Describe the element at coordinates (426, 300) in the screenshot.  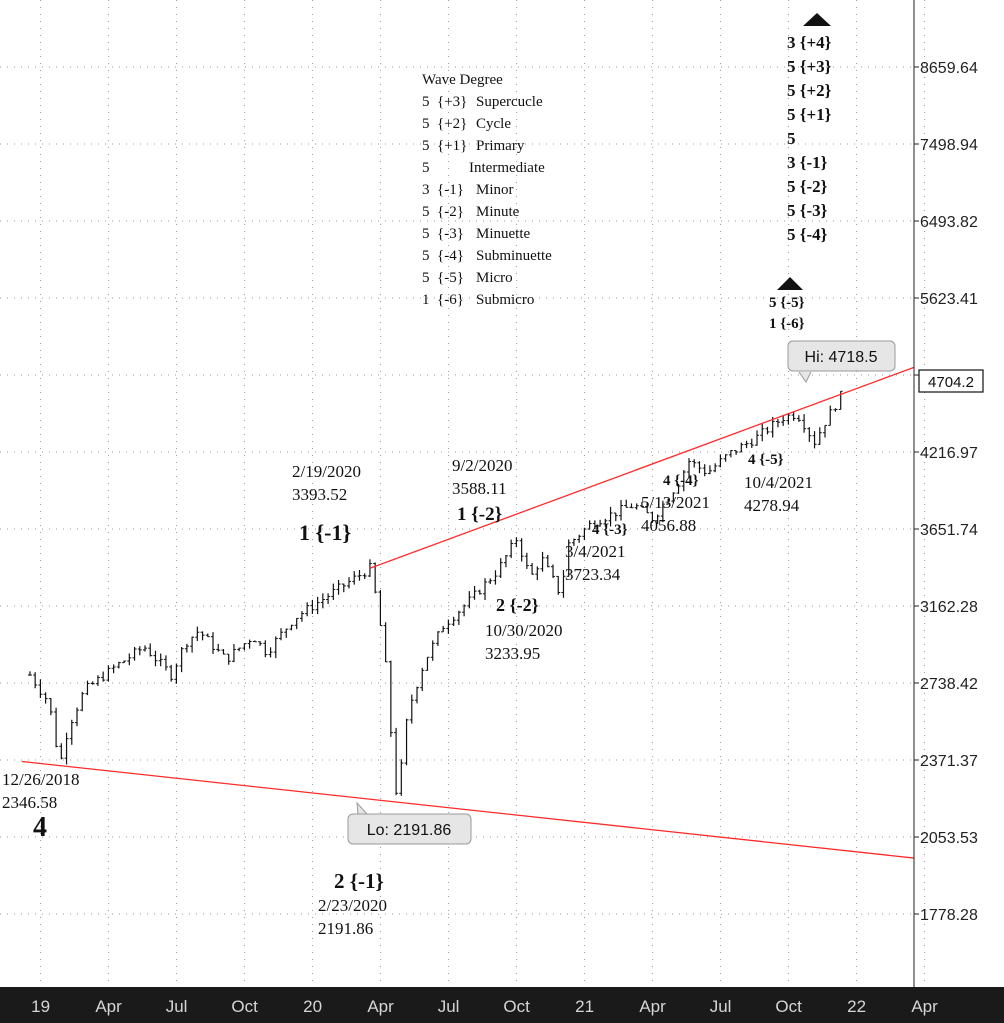
I see `legend-count: 1` at that location.